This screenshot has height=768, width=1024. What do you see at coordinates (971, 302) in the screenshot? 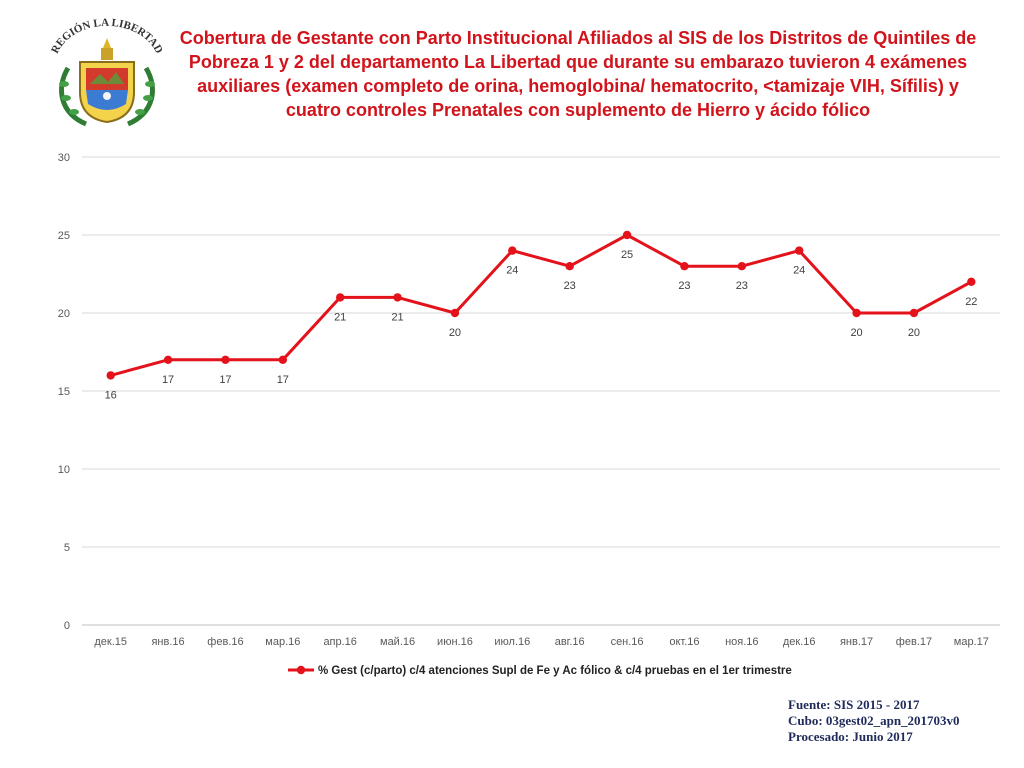
I see `data-label: 22` at bounding box center [971, 302].